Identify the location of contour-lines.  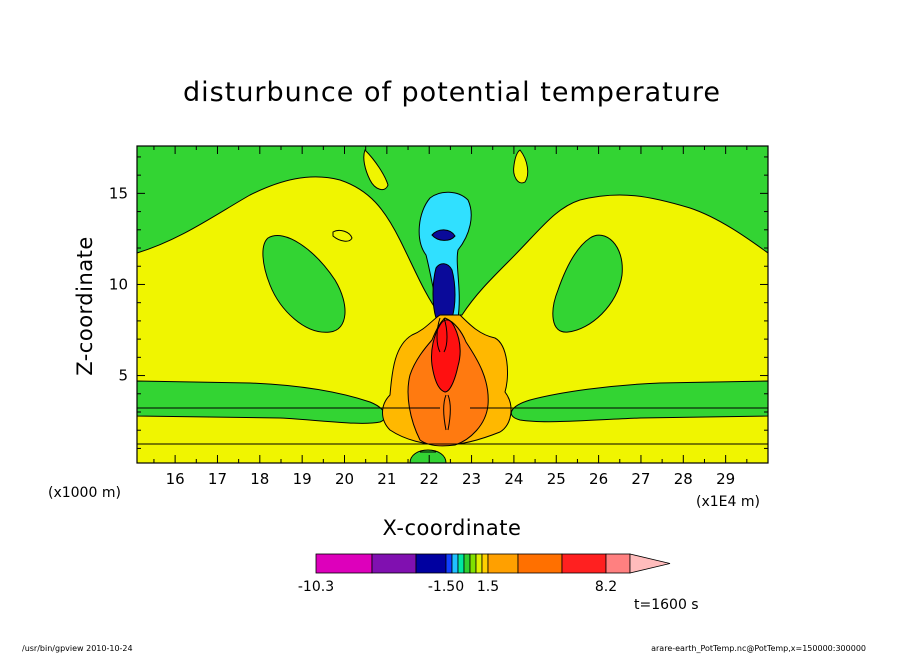
(452, 385).